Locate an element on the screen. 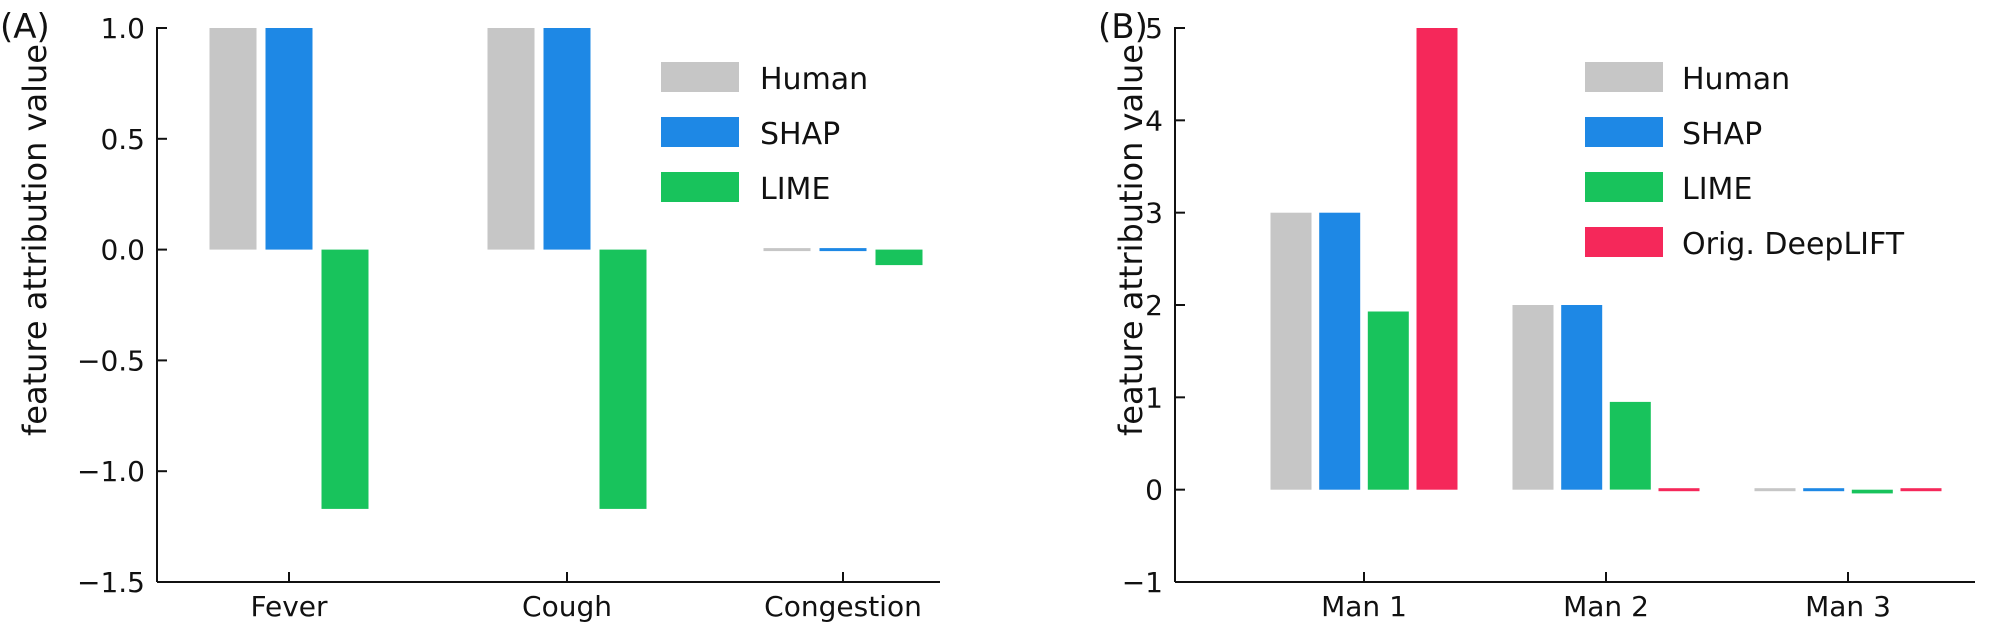 This screenshot has width=2000, height=628. legend-label-a-1: SHAP is located at coordinates (800, 134).